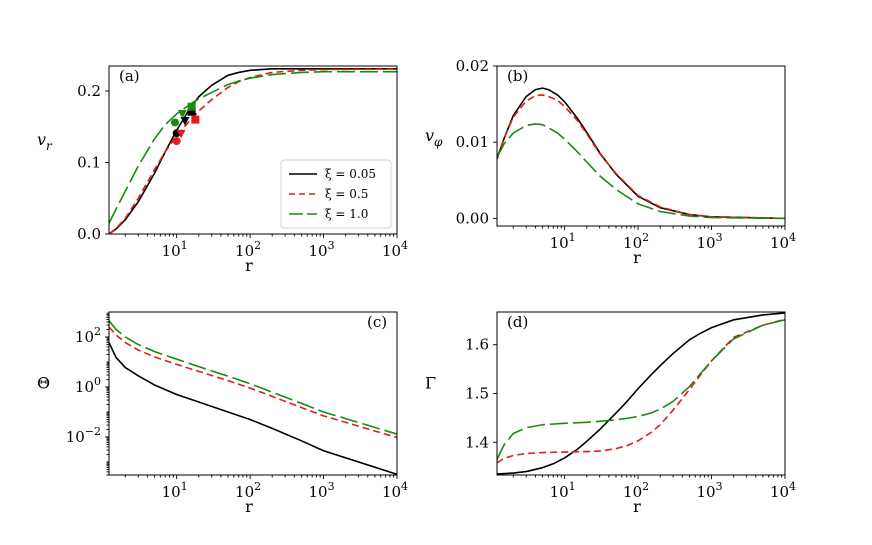  Describe the element at coordinates (517, 322) in the screenshot. I see `panel-tag: (d)` at that location.